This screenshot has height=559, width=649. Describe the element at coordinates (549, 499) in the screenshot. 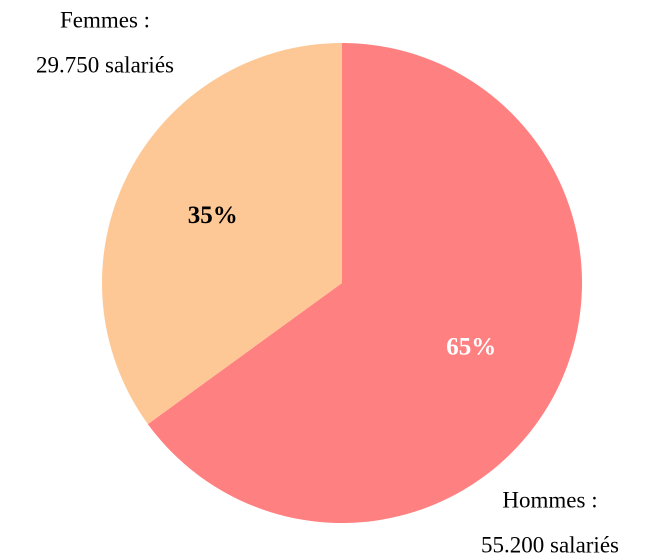

I see `category-label: Hommes :` at that location.